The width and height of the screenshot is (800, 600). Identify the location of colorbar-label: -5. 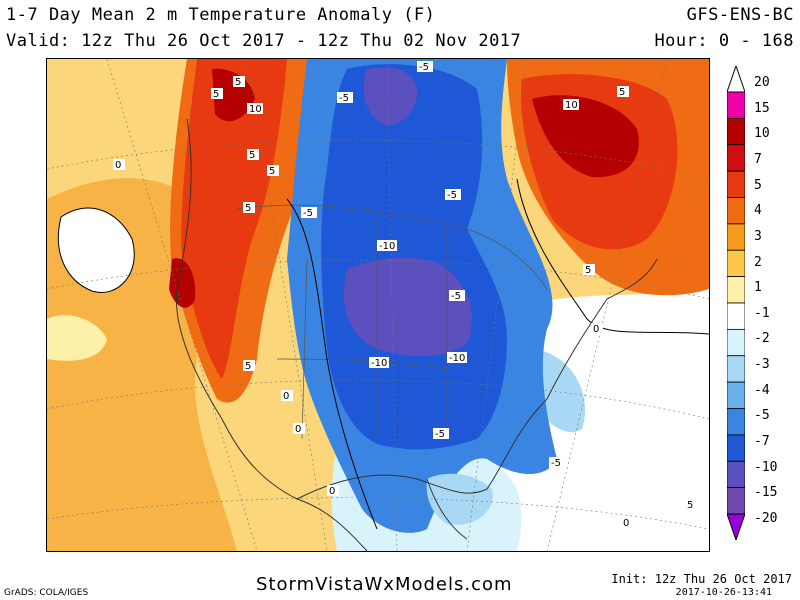
(762, 416).